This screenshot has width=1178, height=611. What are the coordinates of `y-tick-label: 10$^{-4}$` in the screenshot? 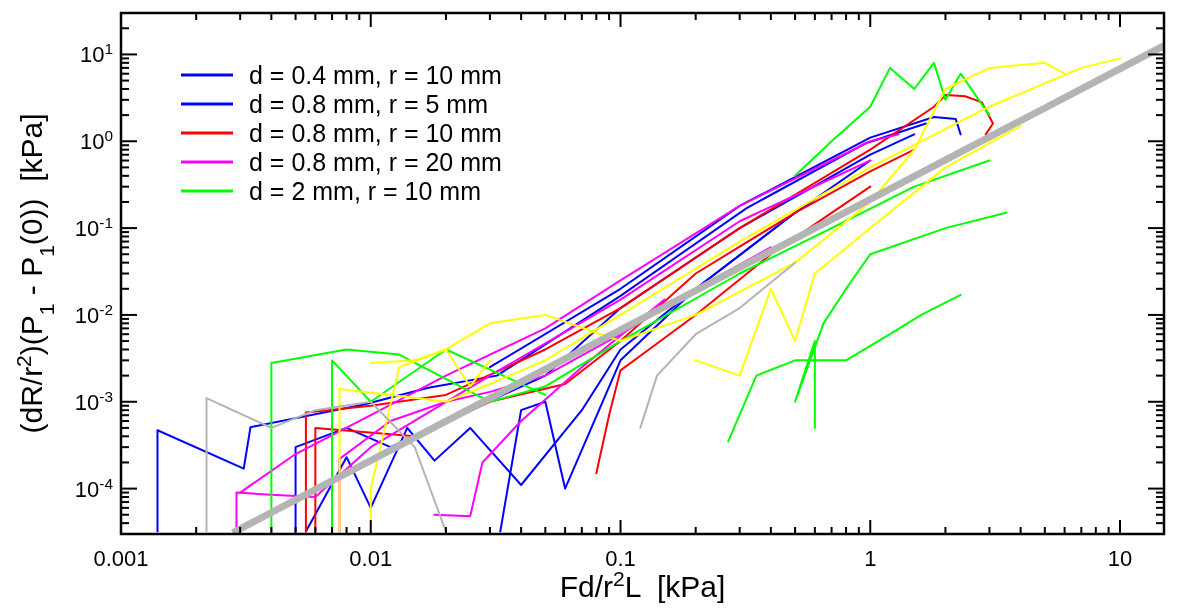 It's located at (94, 488).